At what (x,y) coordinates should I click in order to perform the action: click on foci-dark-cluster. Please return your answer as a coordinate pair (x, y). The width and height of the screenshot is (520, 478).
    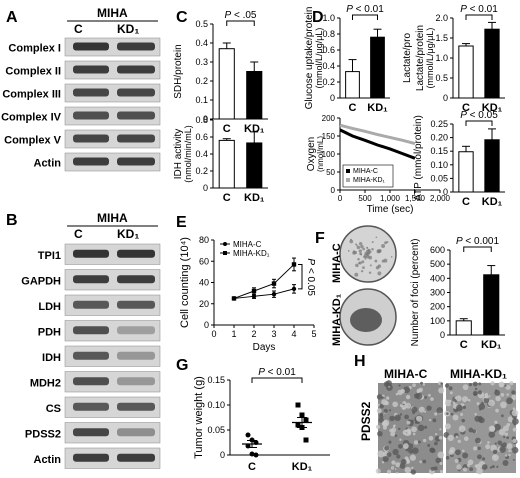
    Looking at the image, I should click on (366, 320).